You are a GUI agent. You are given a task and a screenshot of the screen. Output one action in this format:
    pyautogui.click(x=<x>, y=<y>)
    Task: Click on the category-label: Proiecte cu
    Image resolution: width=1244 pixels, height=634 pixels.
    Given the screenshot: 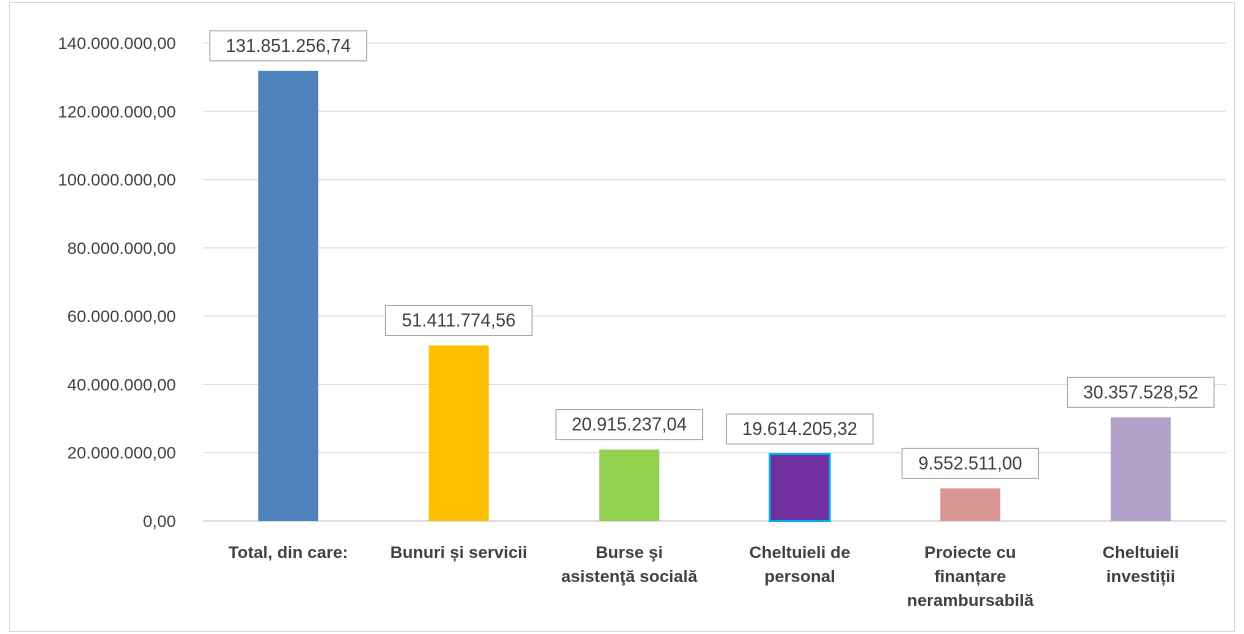 What is the action you would take?
    pyautogui.click(x=970, y=552)
    